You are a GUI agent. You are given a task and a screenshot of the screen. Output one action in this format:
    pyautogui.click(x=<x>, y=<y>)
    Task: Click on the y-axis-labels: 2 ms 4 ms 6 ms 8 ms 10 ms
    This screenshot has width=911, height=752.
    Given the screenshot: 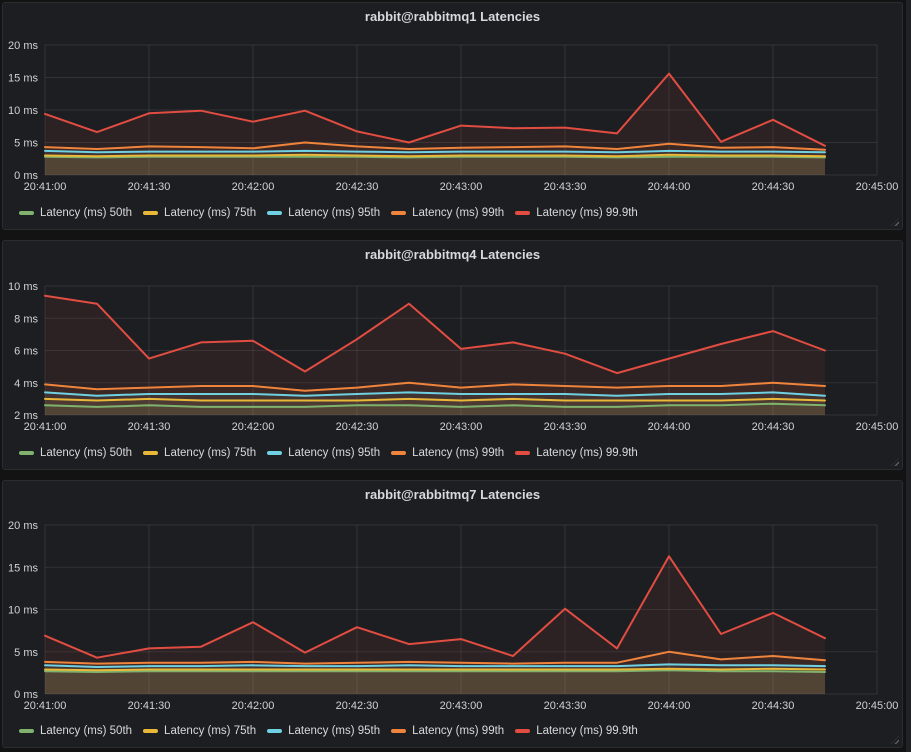 What is the action you would take?
    pyautogui.click(x=23, y=351)
    